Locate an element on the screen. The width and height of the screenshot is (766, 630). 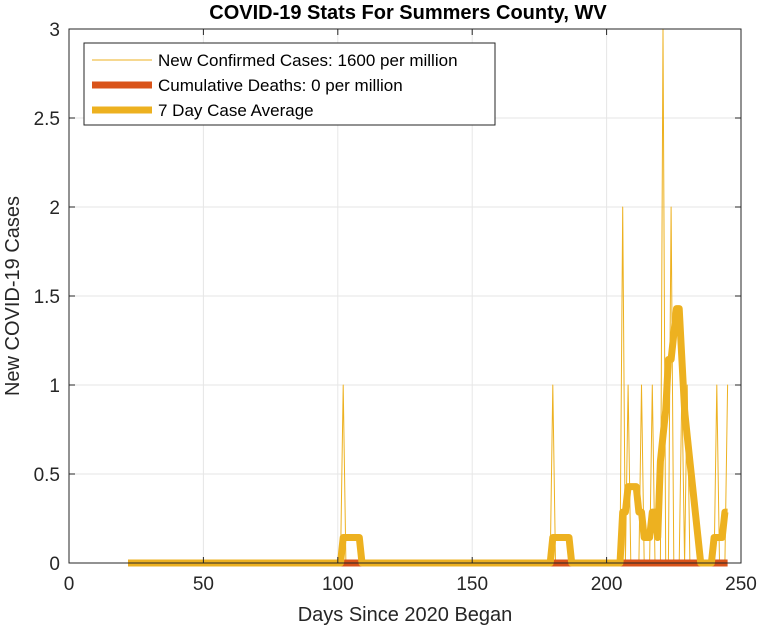
legend-label-deaths: Cumulative Deaths: 0 per million is located at coordinates (280, 85).